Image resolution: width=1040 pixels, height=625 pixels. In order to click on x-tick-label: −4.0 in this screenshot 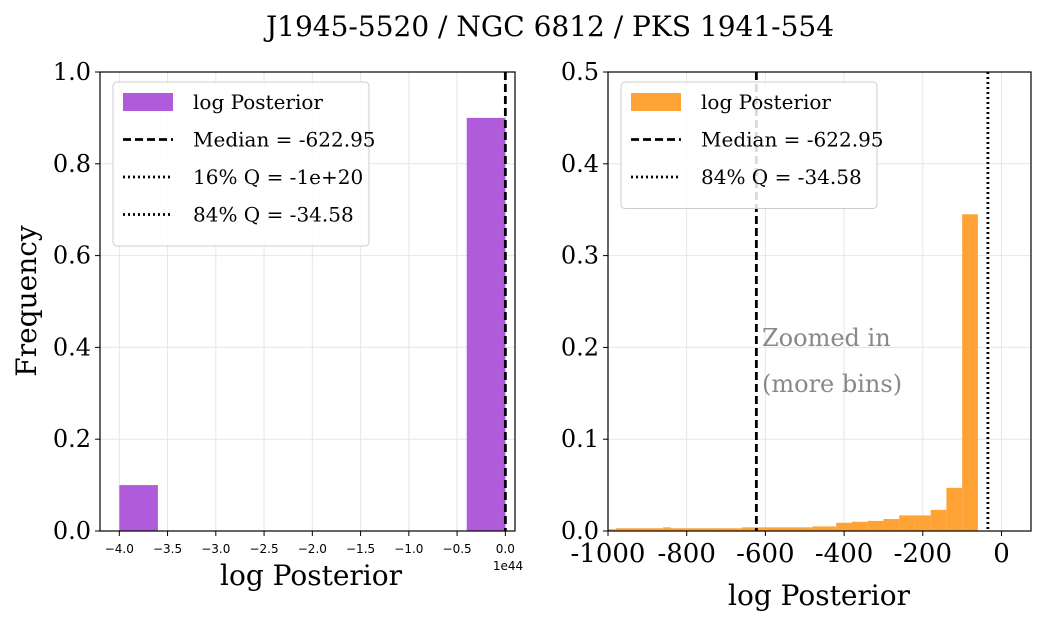, I will do `click(119, 549)`.